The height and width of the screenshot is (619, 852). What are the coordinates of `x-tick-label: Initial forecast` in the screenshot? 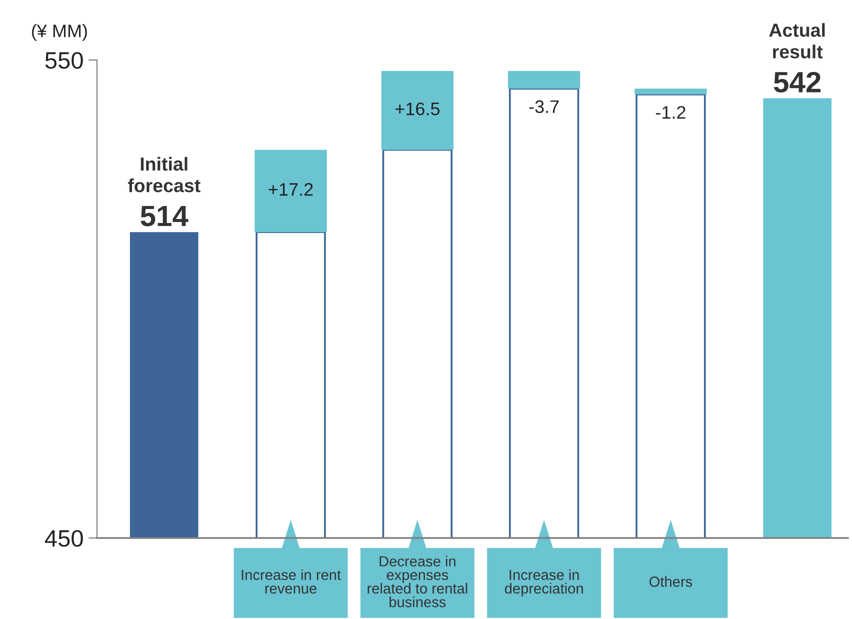 It's located at (164, 174).